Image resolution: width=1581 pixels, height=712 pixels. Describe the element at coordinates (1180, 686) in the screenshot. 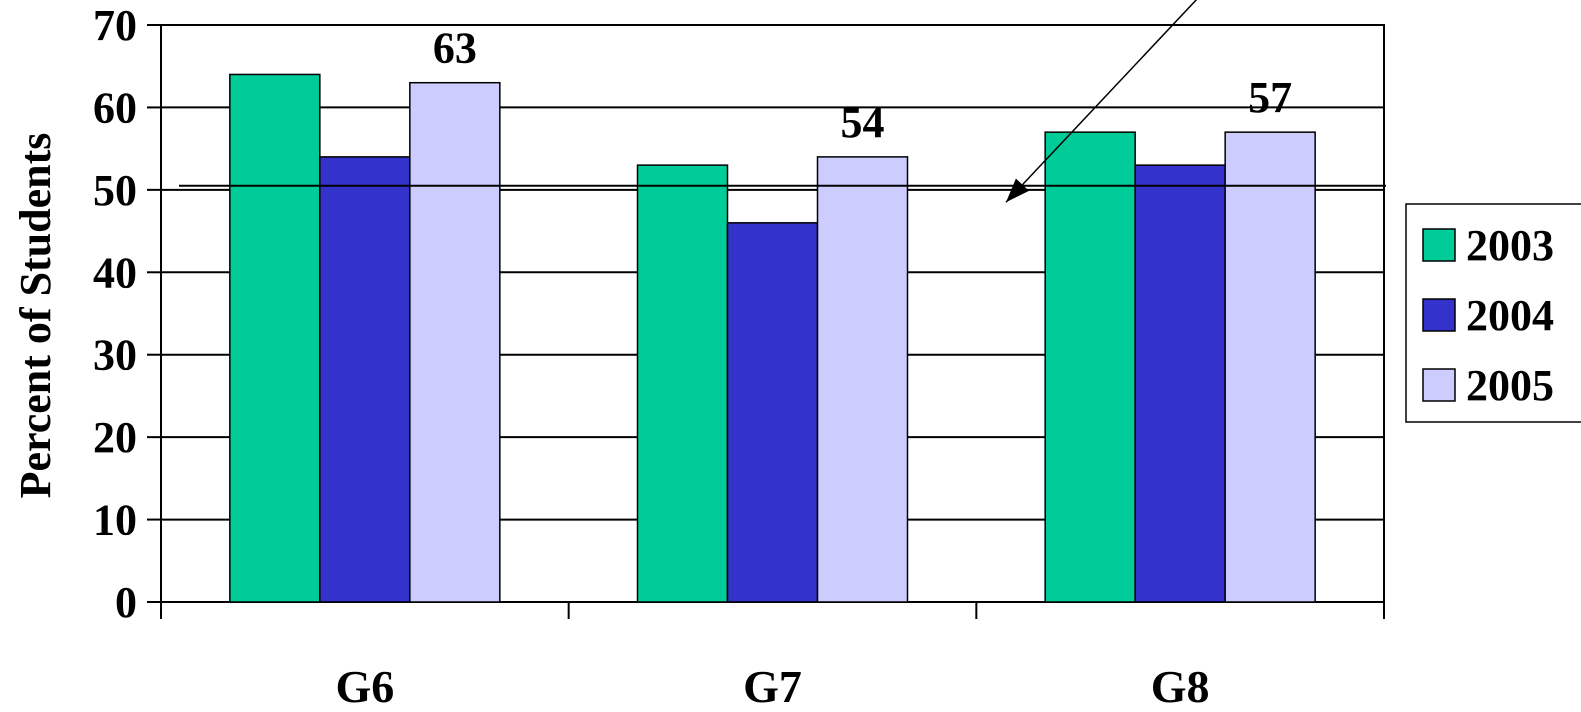

I see `x-category-label: G8` at that location.